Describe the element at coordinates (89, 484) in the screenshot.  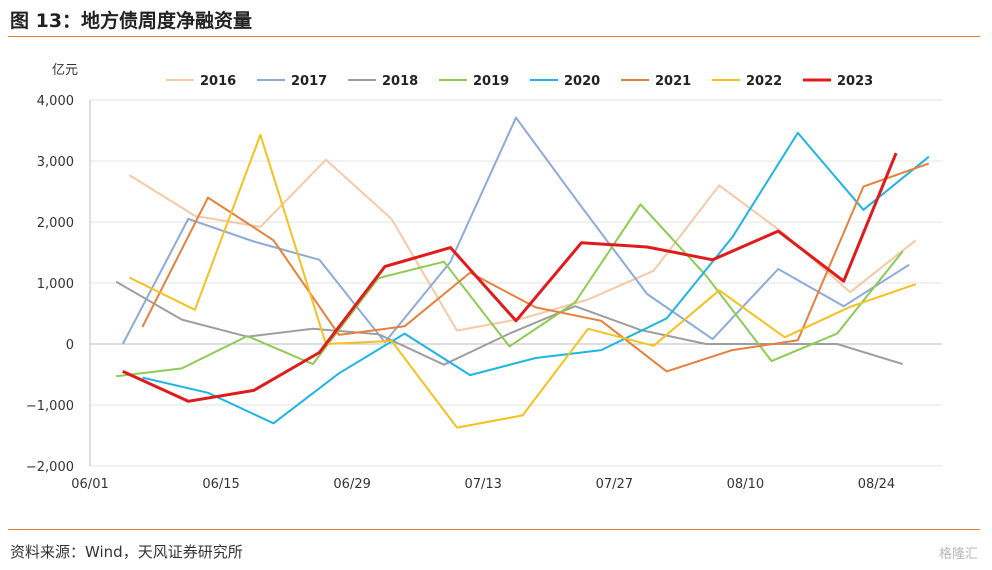
I see `x-tick-label: 06/01` at that location.